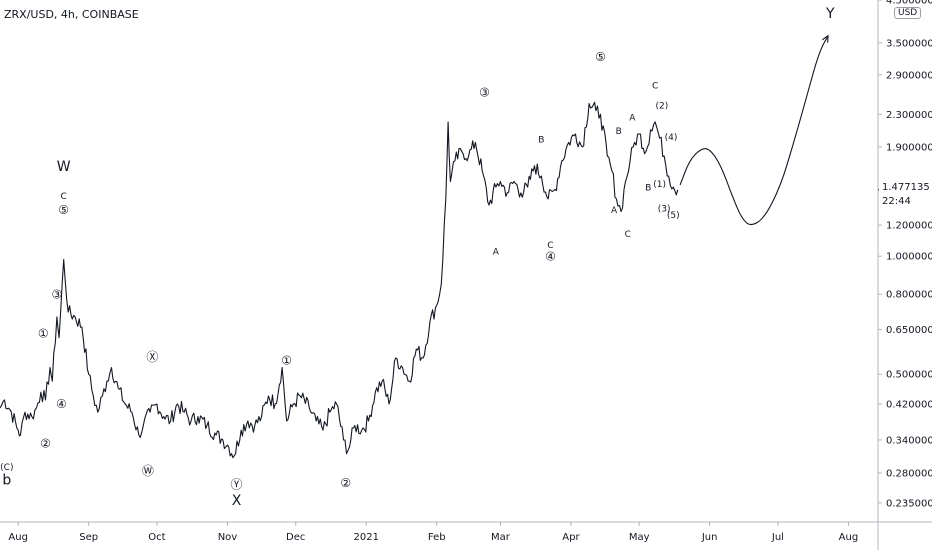  I want to click on time-tick-label: Feb, so click(437, 537).